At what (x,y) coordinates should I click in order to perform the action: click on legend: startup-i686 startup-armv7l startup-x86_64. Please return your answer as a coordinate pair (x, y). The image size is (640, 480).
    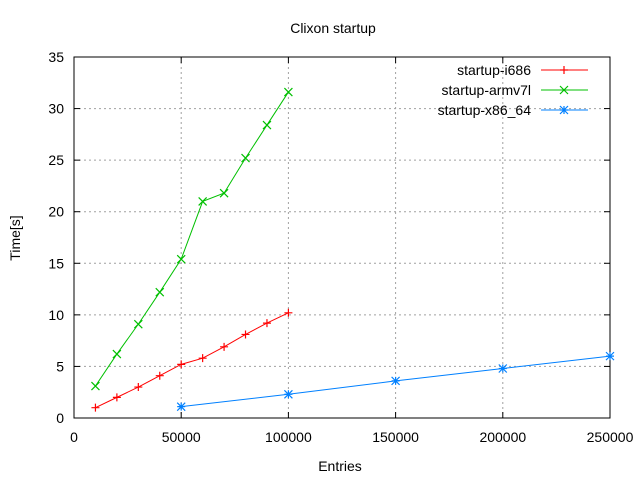
    Looking at the image, I should click on (513, 90).